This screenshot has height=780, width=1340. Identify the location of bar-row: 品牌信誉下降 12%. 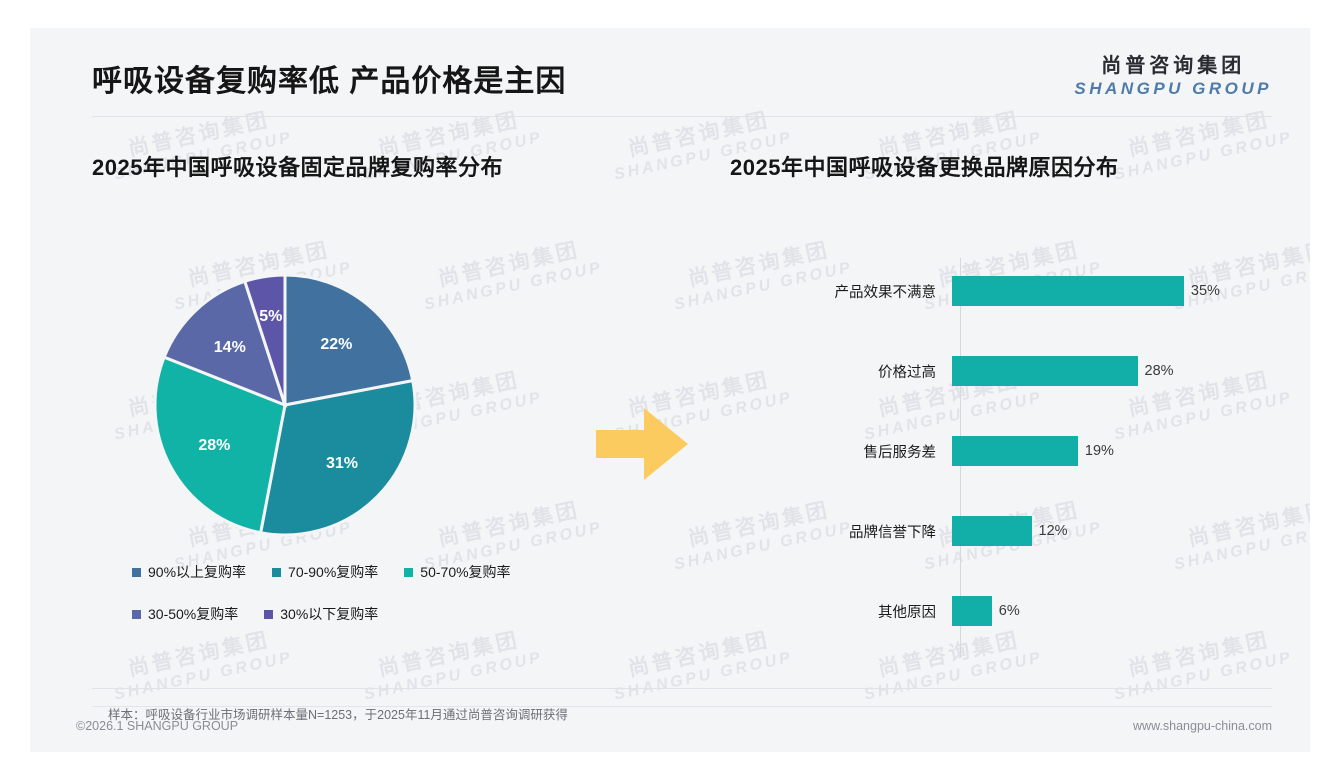
(1000, 531).